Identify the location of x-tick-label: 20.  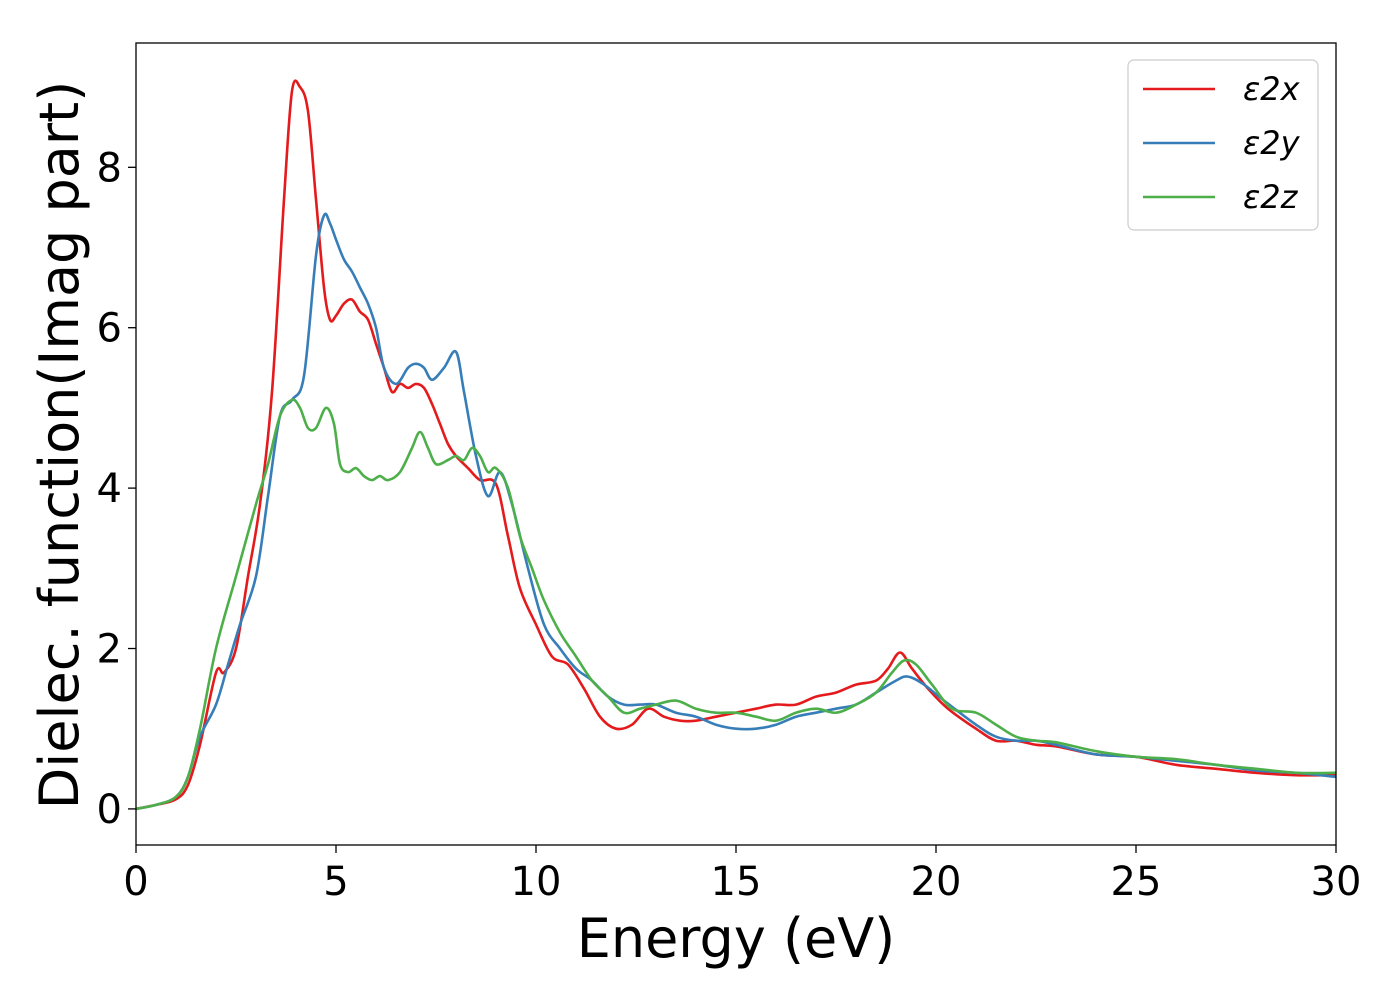
(936, 882).